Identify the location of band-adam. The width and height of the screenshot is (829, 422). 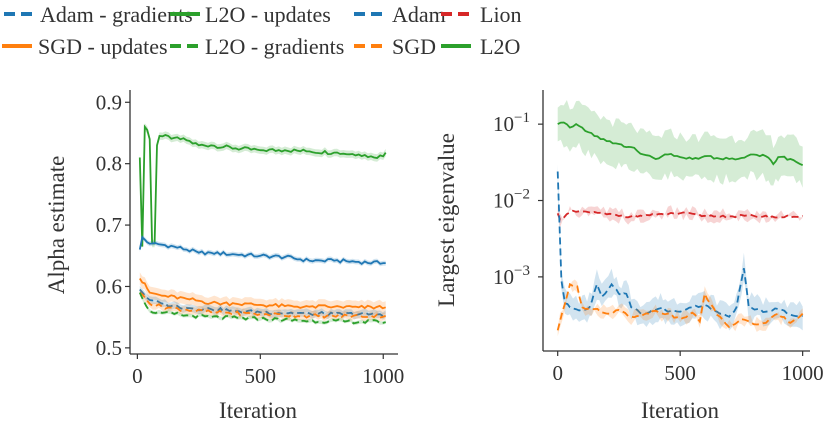
(680, 247).